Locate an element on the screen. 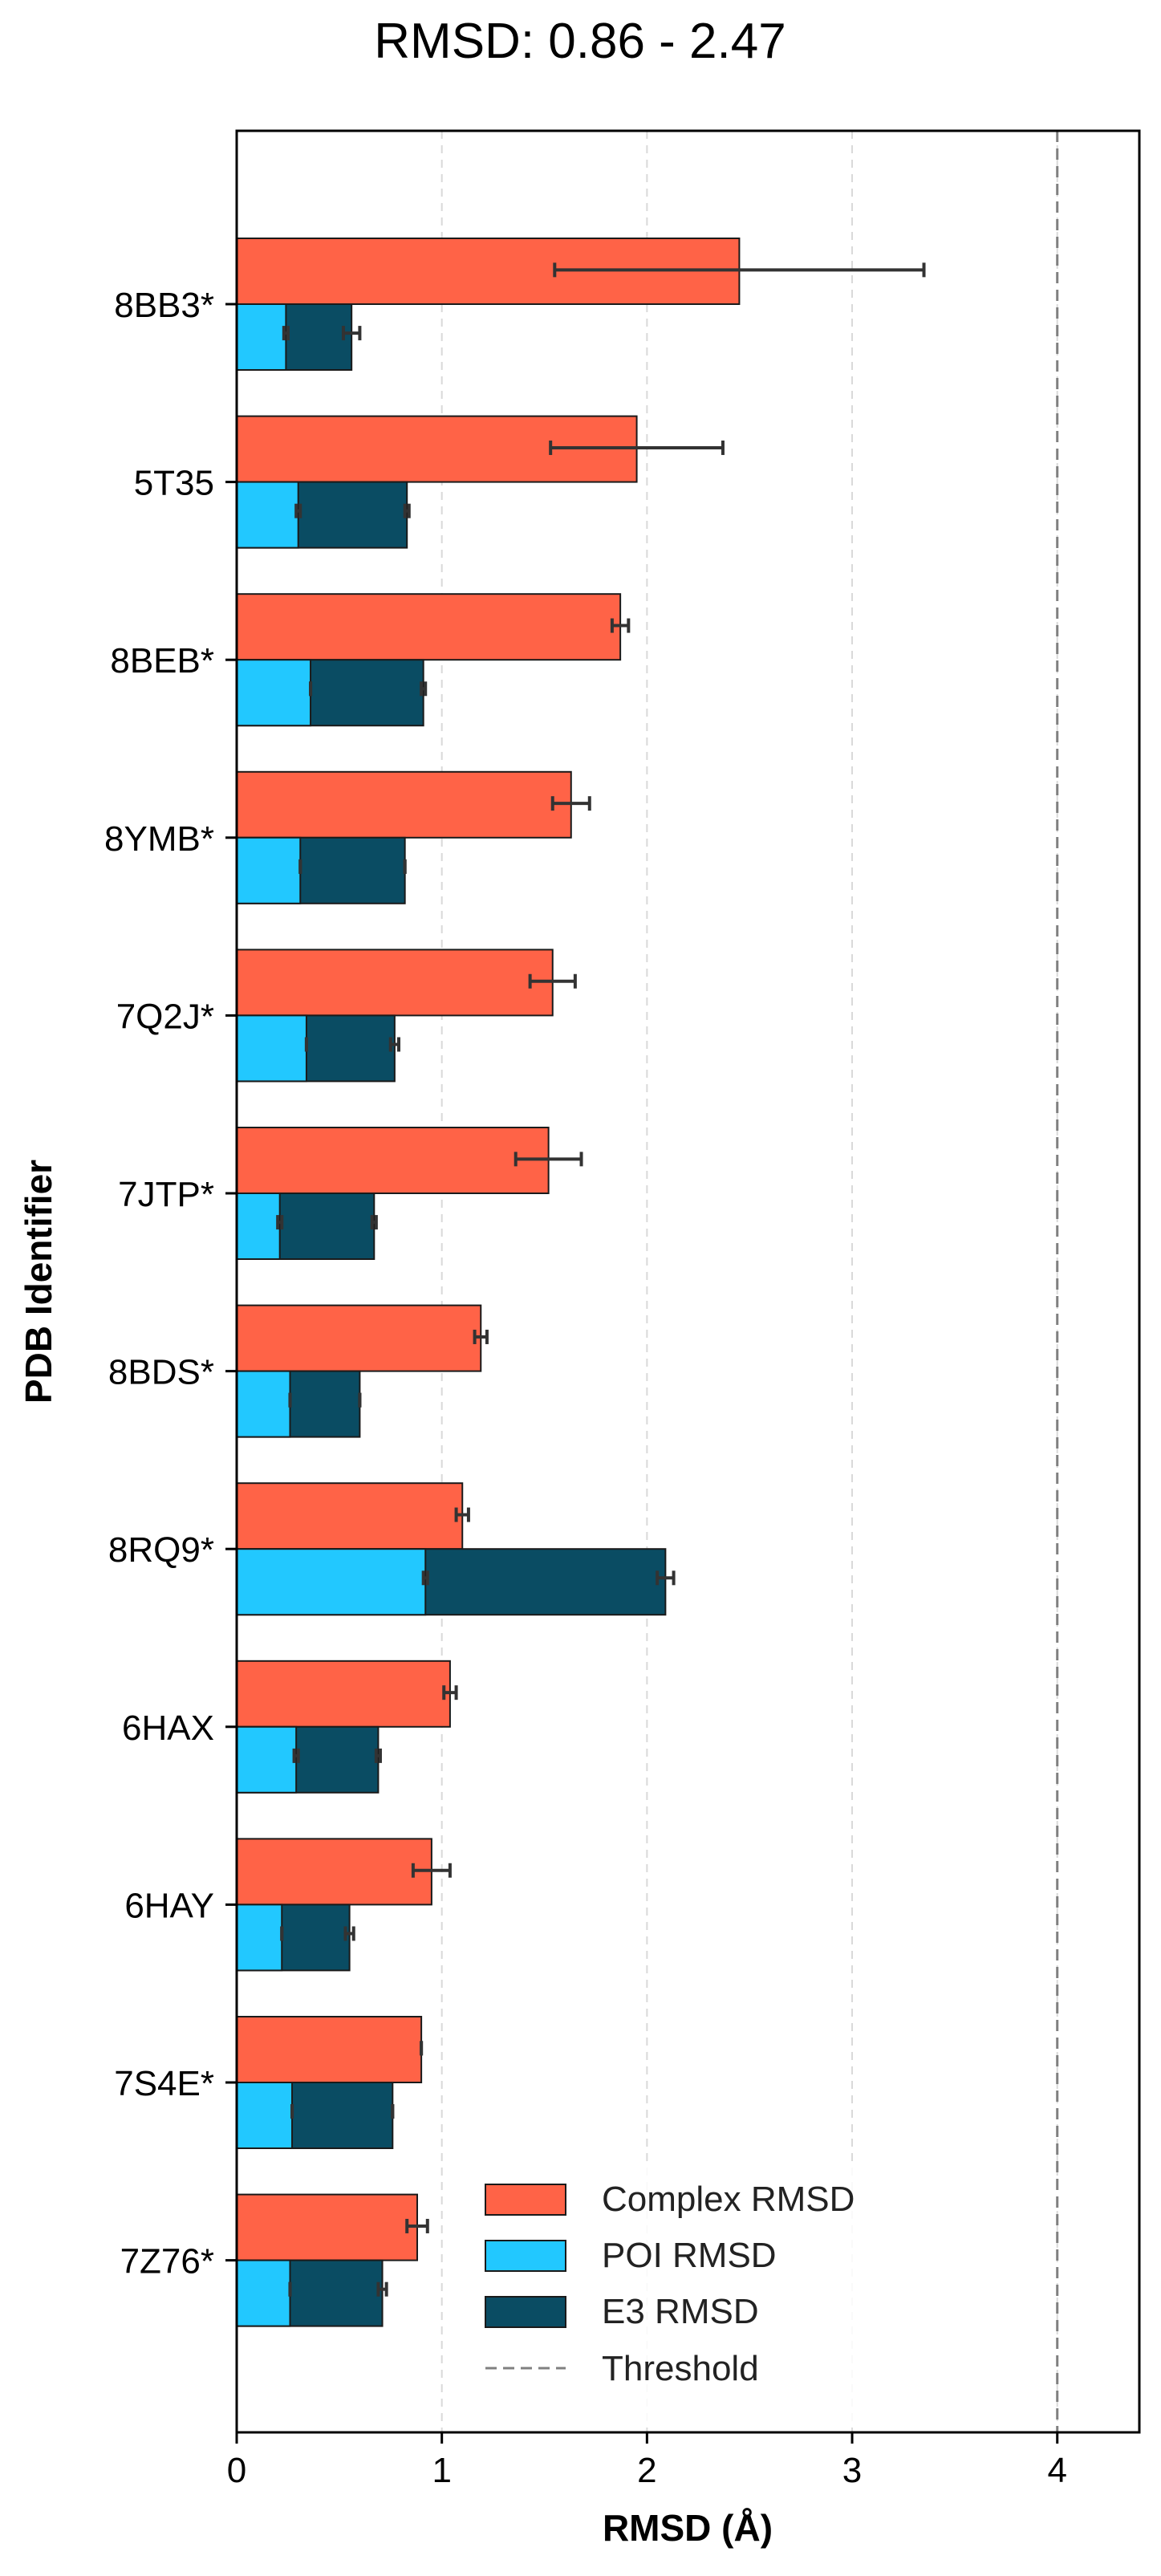 Image resolution: width=1161 pixels, height=2576 pixels. y-tick-label: 7S4E* is located at coordinates (164, 2083).